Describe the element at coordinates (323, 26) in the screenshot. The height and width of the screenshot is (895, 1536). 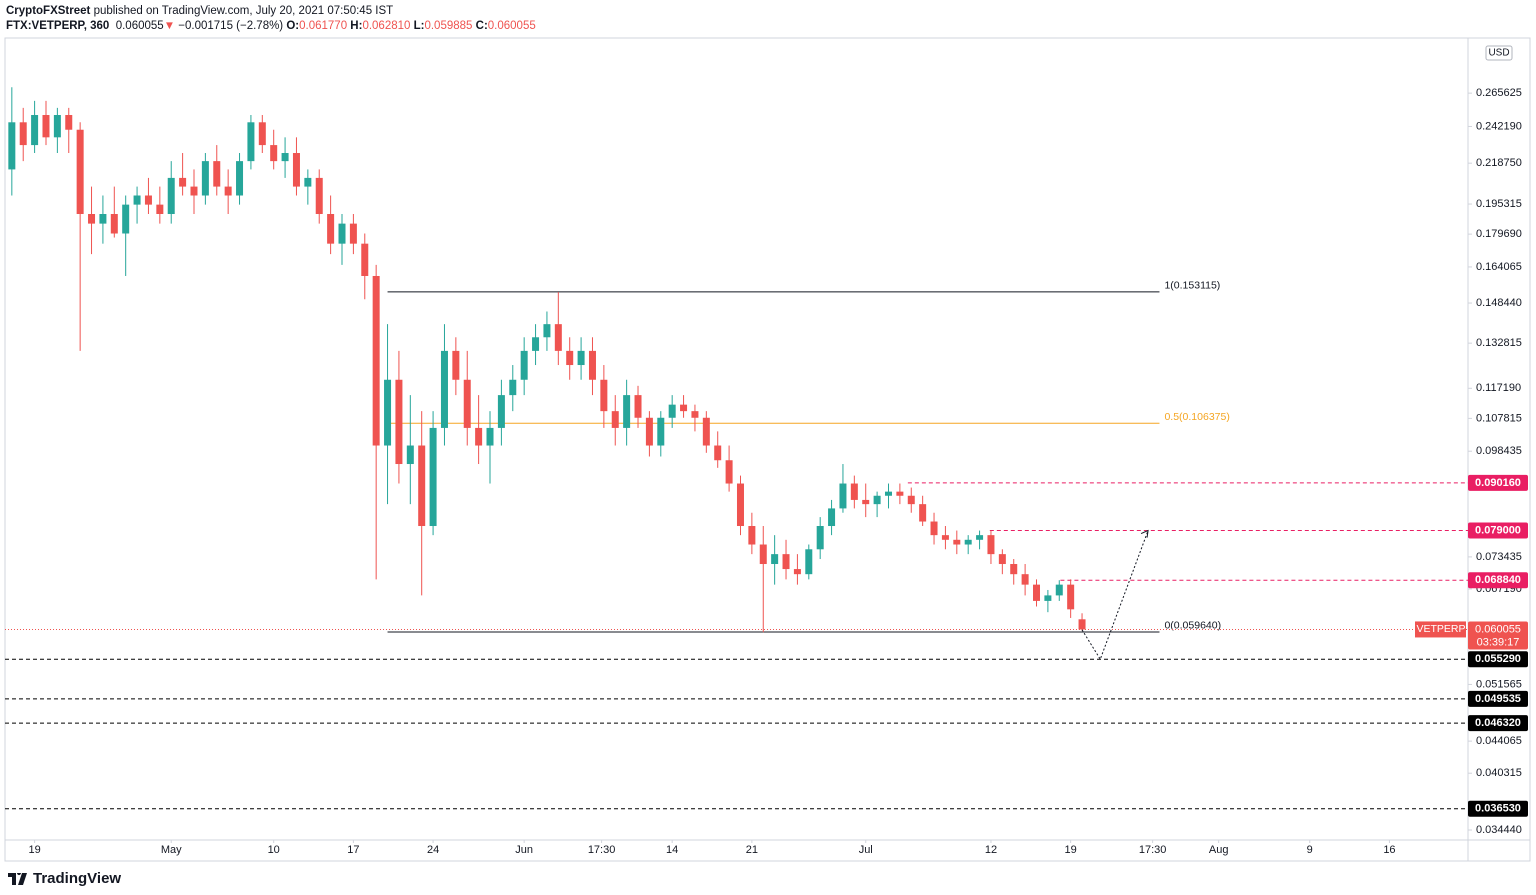
I see `o: 0.061770` at that location.